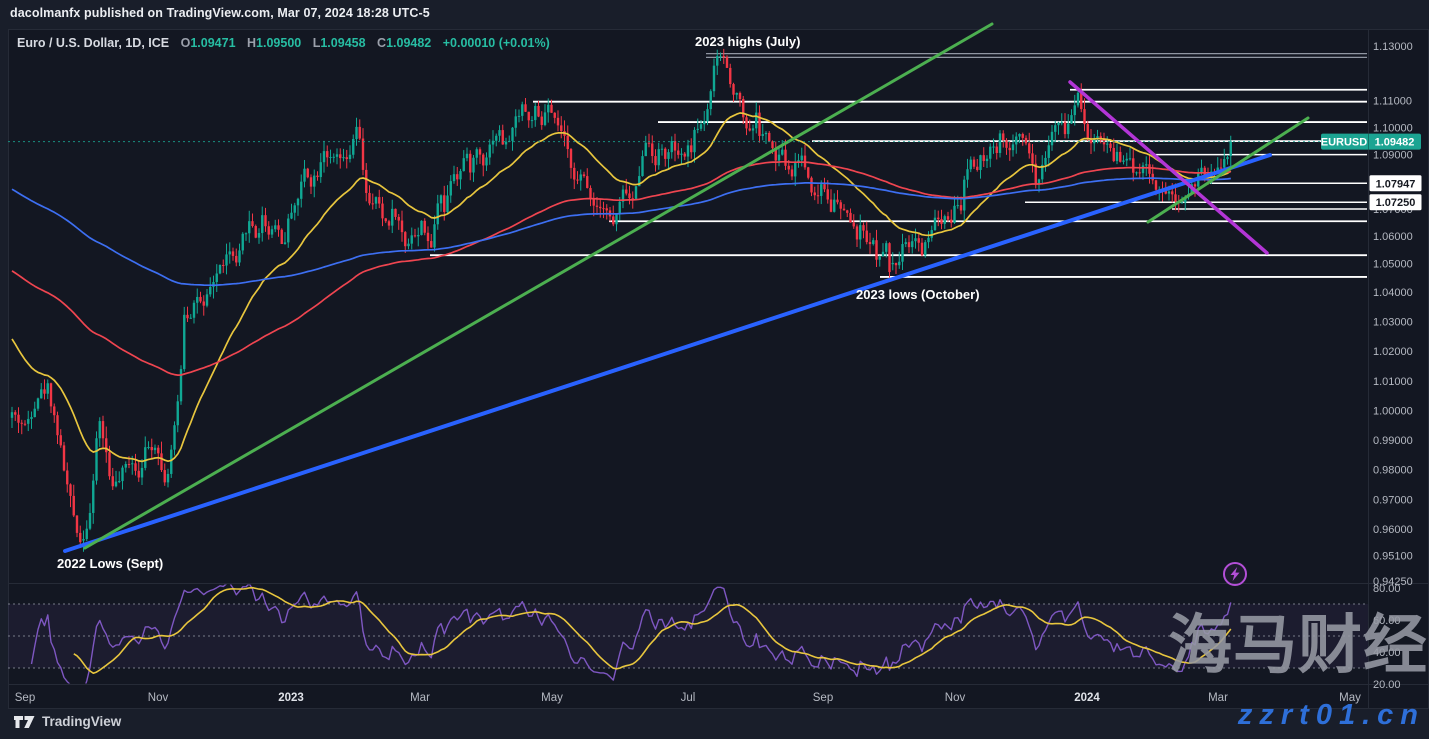 This screenshot has height=739, width=1429. I want to click on watermark-url: zzrt01.cn, so click(1331, 715).